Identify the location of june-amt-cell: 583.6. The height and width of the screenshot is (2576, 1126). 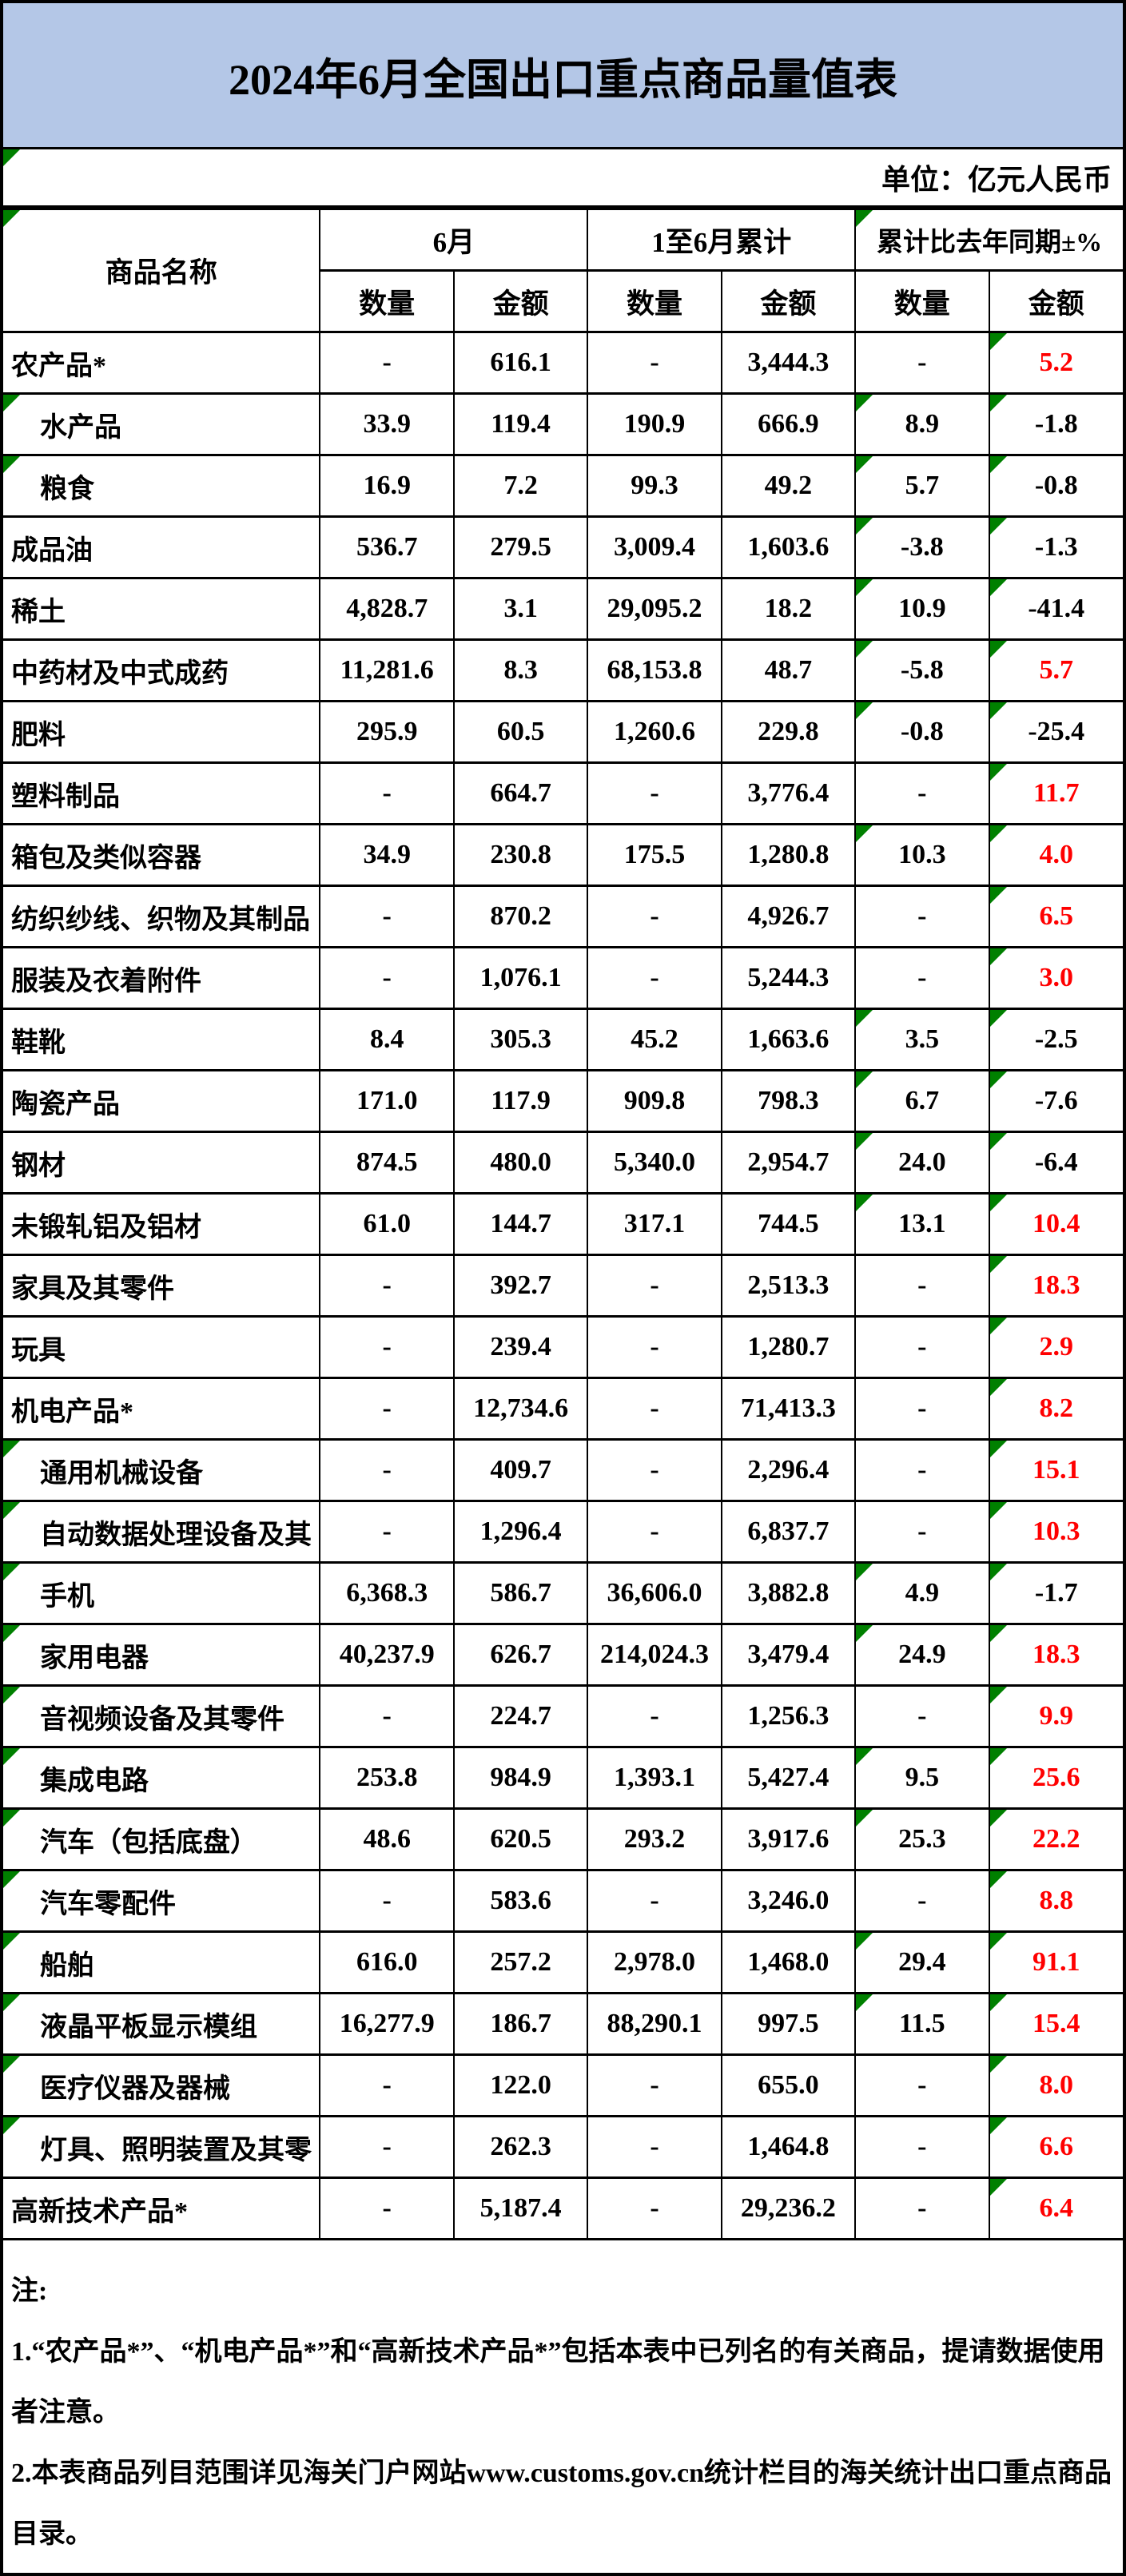
(521, 1901).